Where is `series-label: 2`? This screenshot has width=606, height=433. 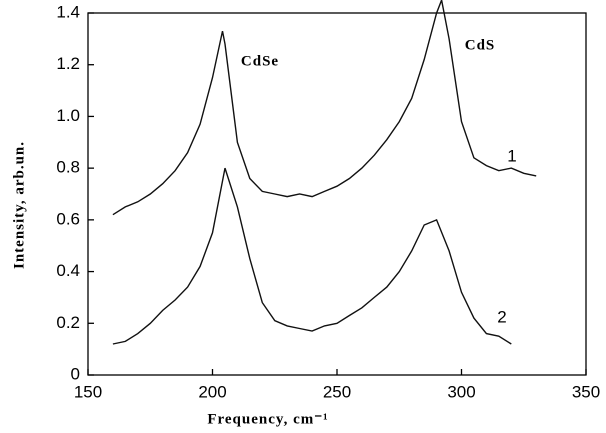
series-label: 2 is located at coordinates (501, 316).